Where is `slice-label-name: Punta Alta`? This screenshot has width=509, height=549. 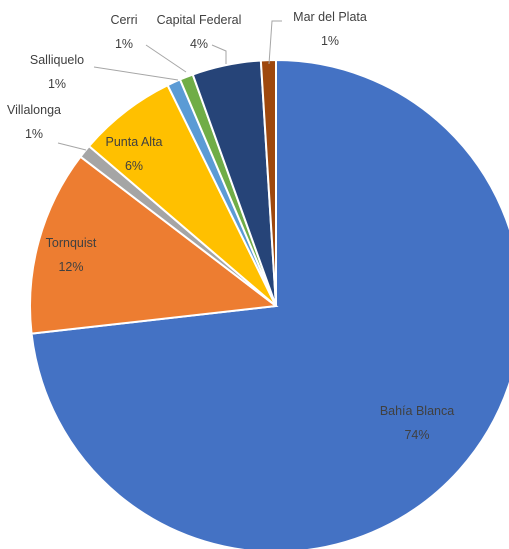 slice-label-name: Punta Alta is located at coordinates (134, 142).